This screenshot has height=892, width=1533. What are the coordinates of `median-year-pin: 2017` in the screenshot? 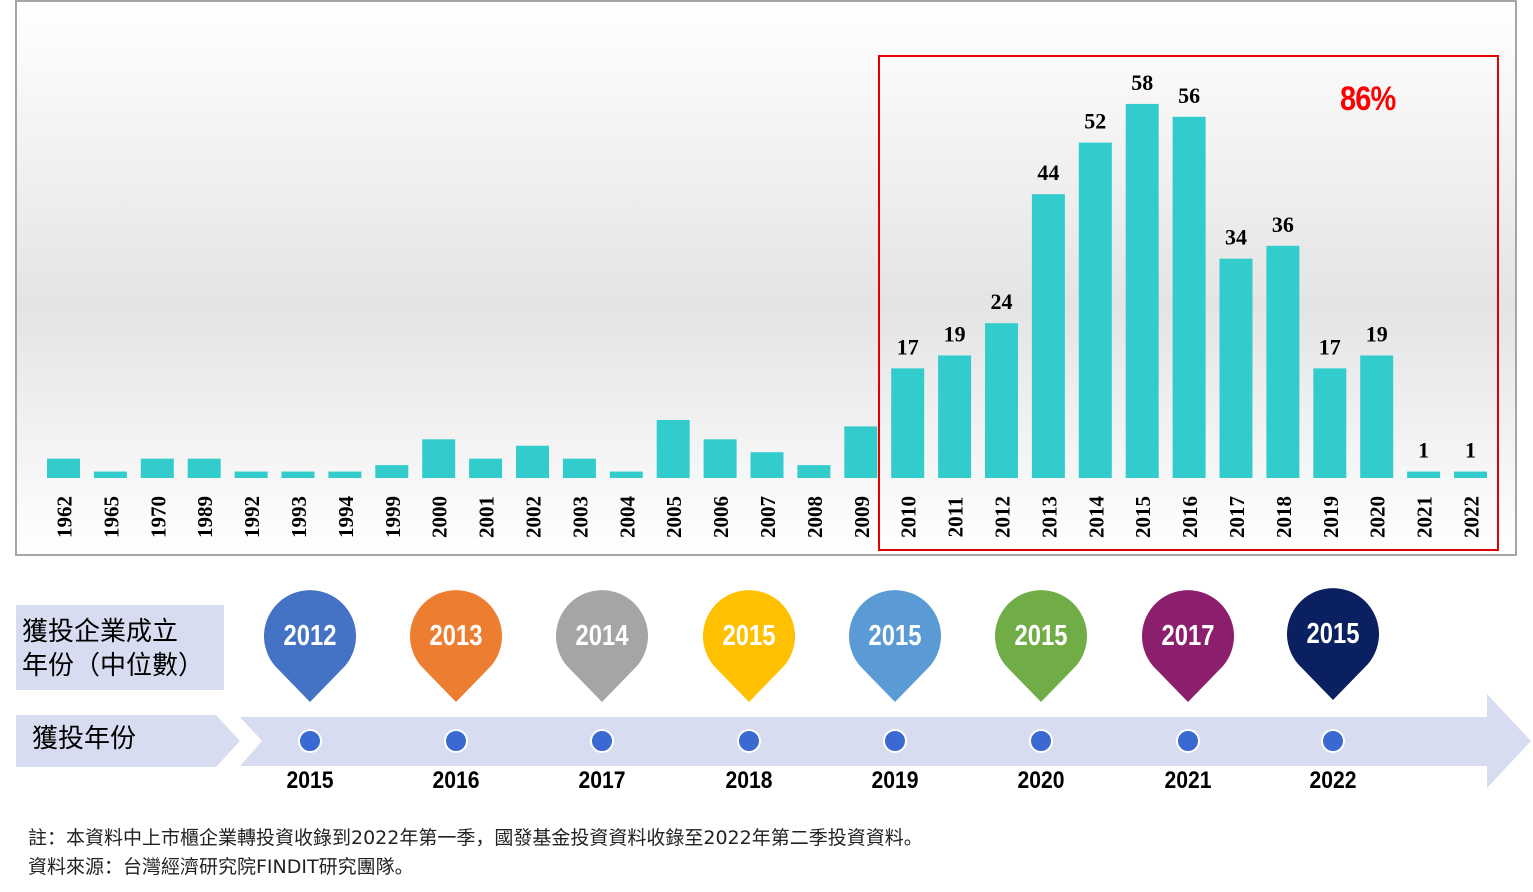 It's located at (1188, 647).